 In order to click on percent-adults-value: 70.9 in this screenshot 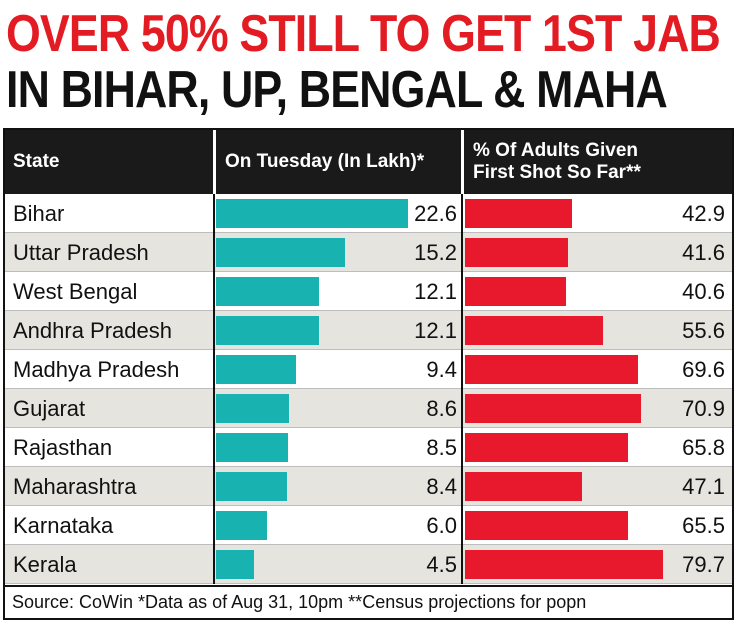, I will do `click(703, 408)`.